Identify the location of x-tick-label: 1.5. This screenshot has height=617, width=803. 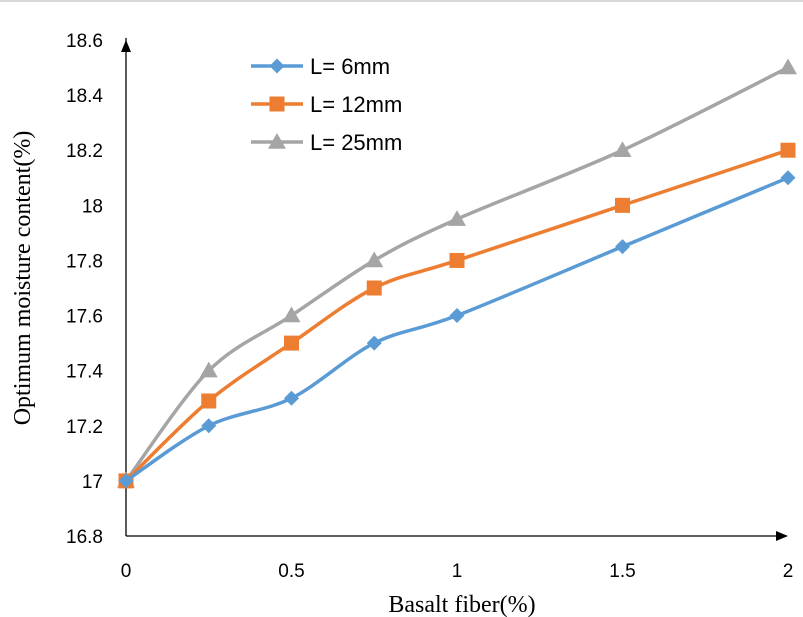
(622, 571).